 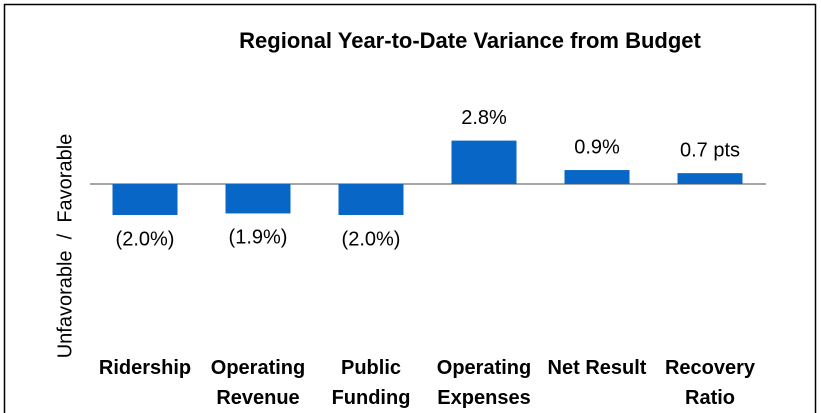 I want to click on x-tick-label: Public Funding, so click(x=371, y=383).